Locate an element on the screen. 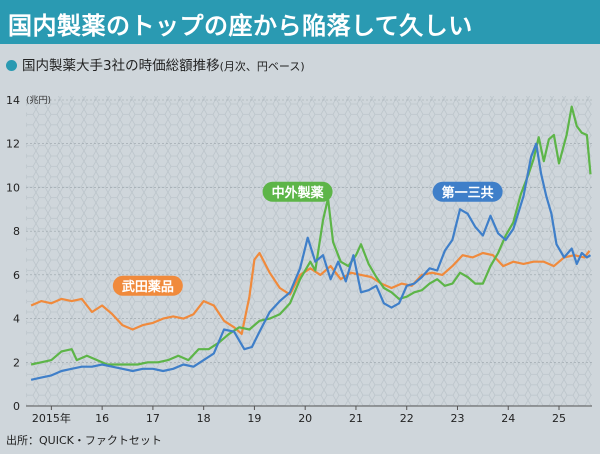  series-label-text: 武田薬品 is located at coordinates (148, 287).